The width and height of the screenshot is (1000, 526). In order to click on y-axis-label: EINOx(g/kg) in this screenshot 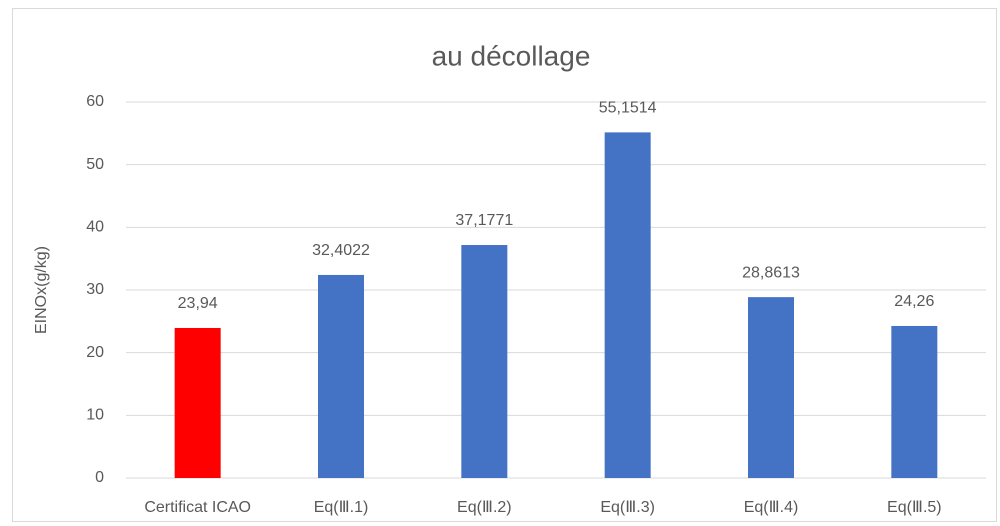, I will do `click(41, 290)`.